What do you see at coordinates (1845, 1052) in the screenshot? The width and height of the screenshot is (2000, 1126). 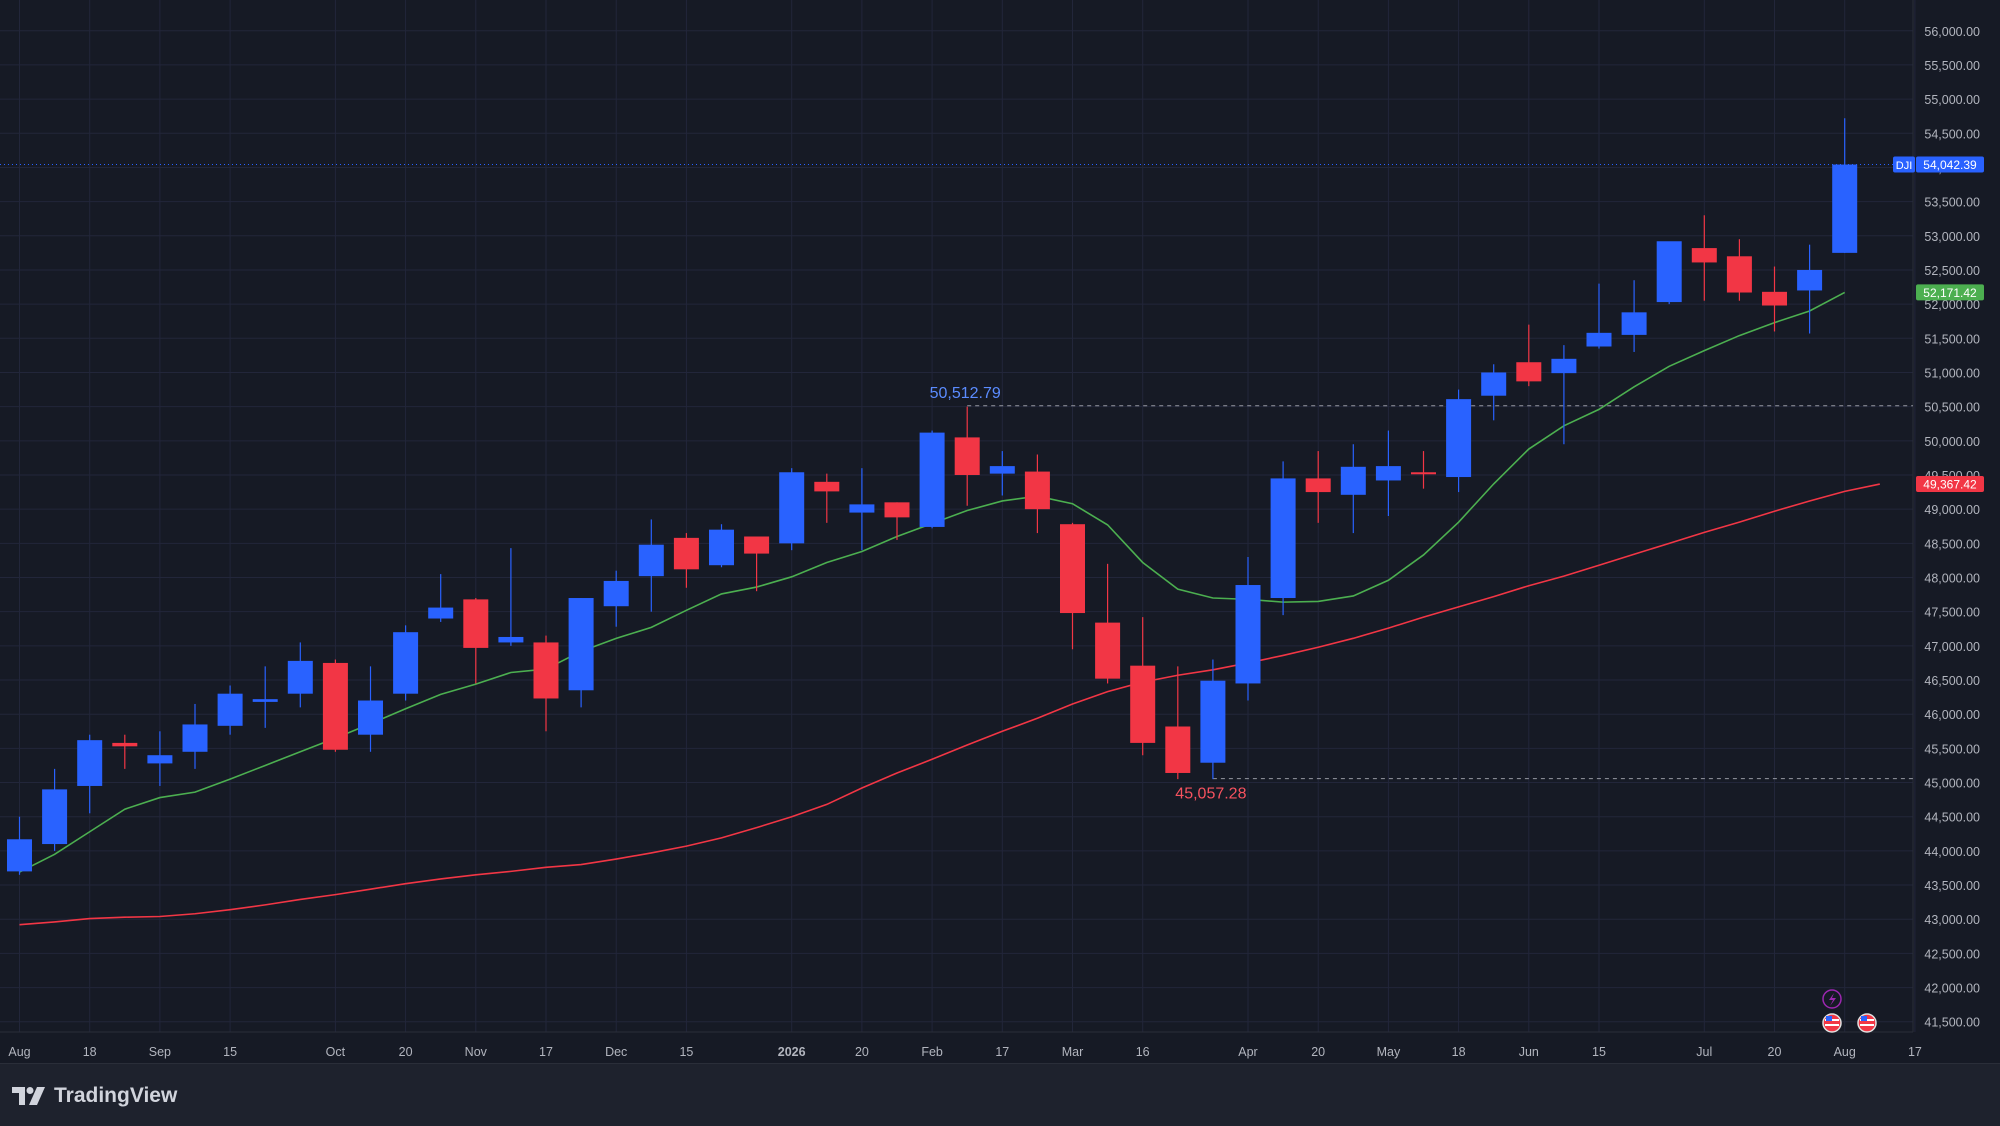 I see `time-tick-label: Aug` at bounding box center [1845, 1052].